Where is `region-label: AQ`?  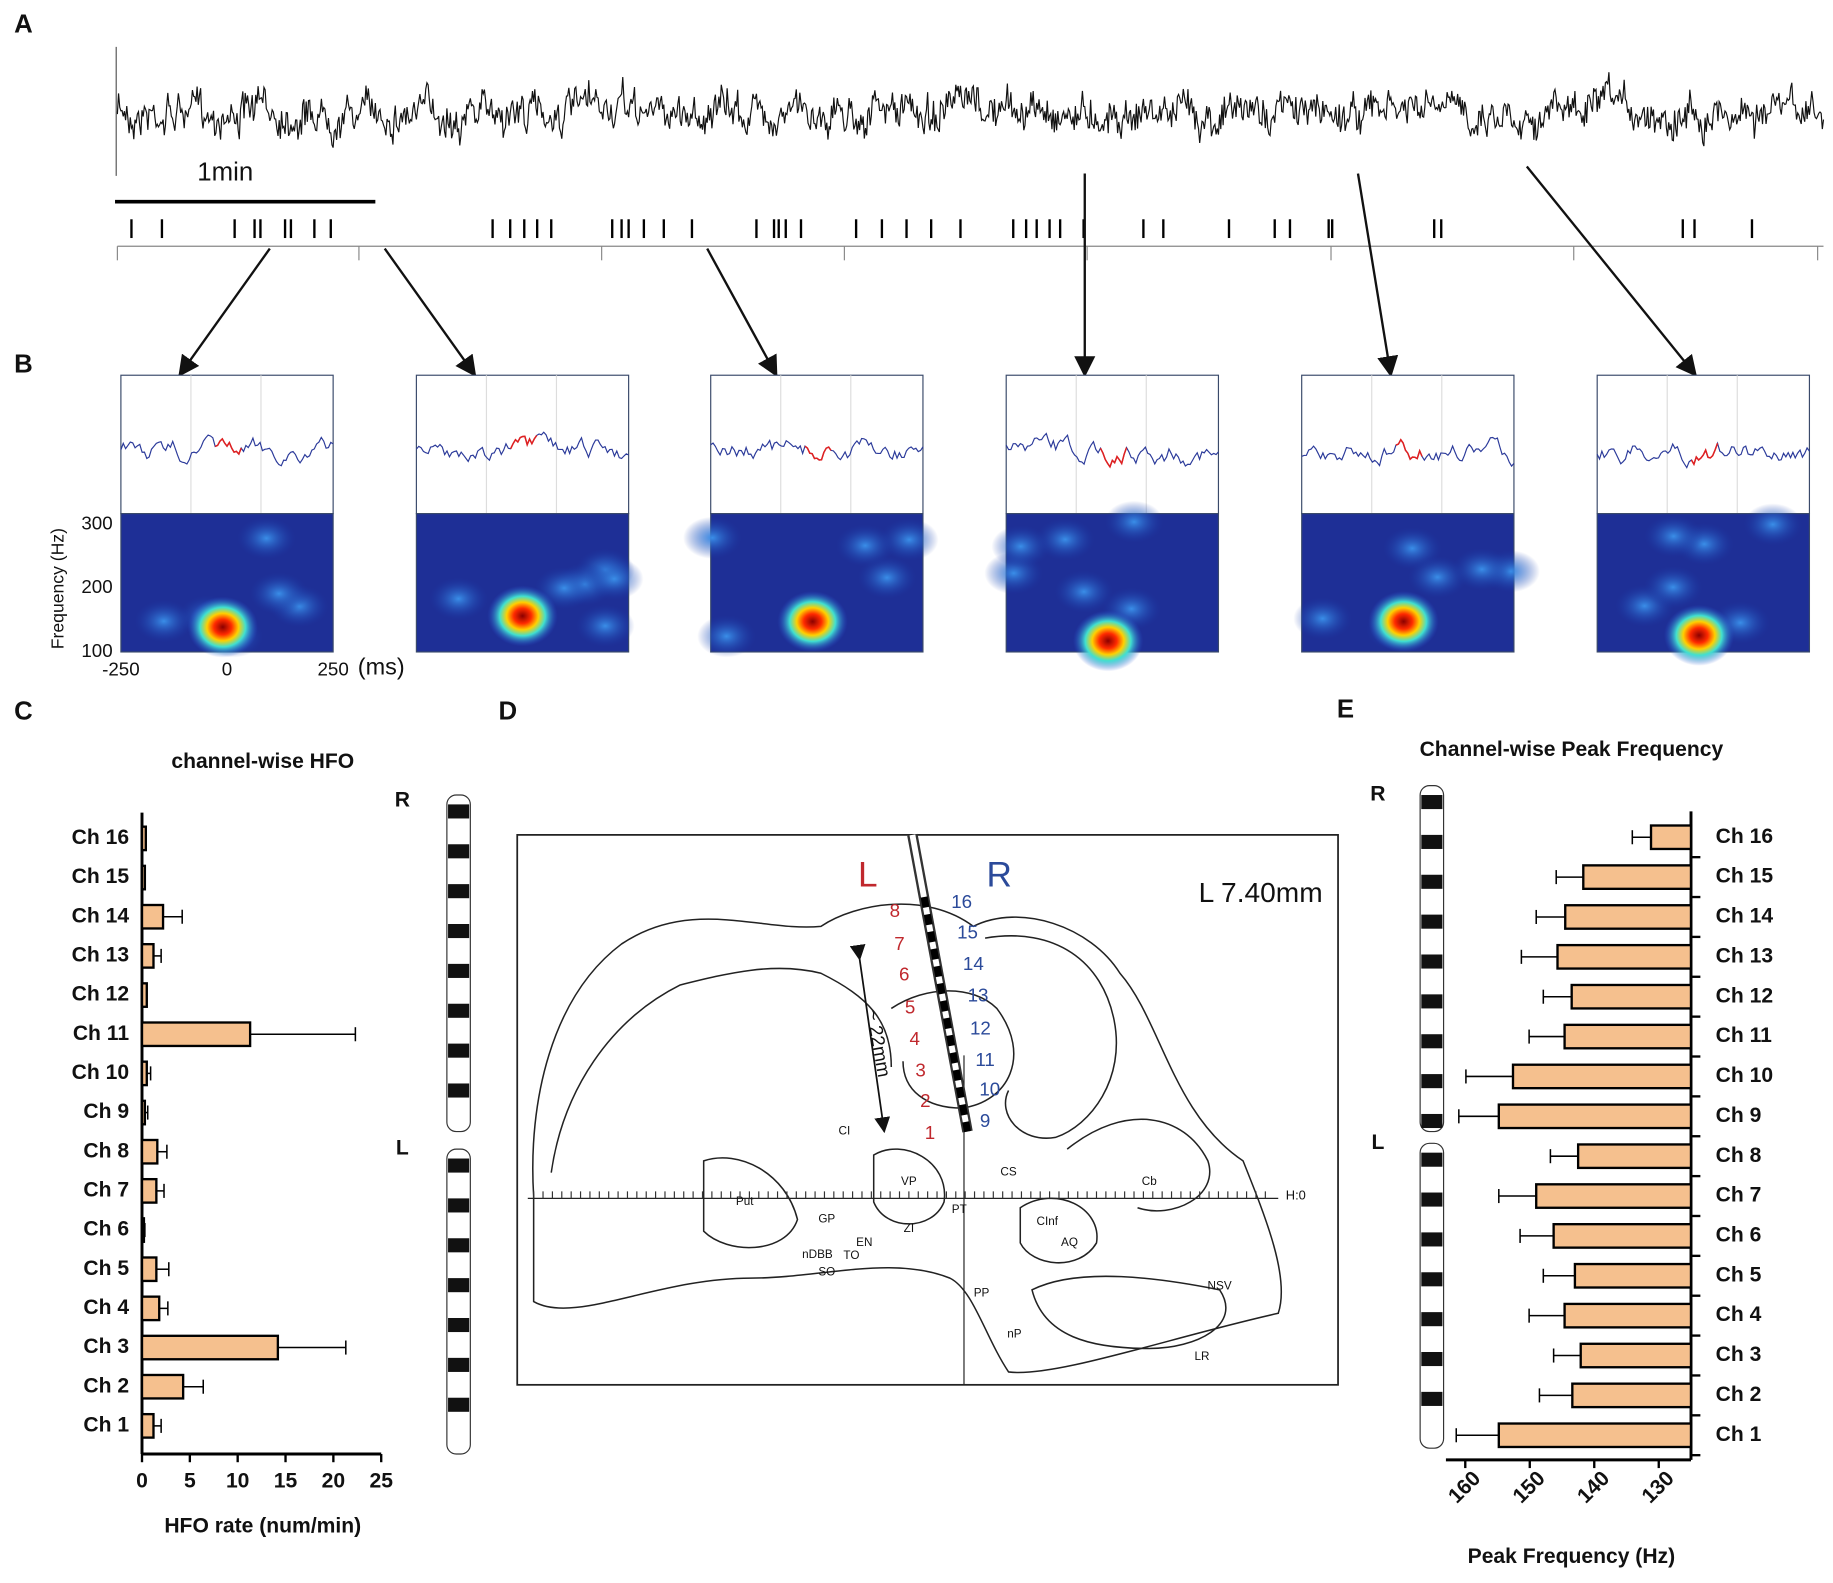
region-label: AQ is located at coordinates (1069, 1242).